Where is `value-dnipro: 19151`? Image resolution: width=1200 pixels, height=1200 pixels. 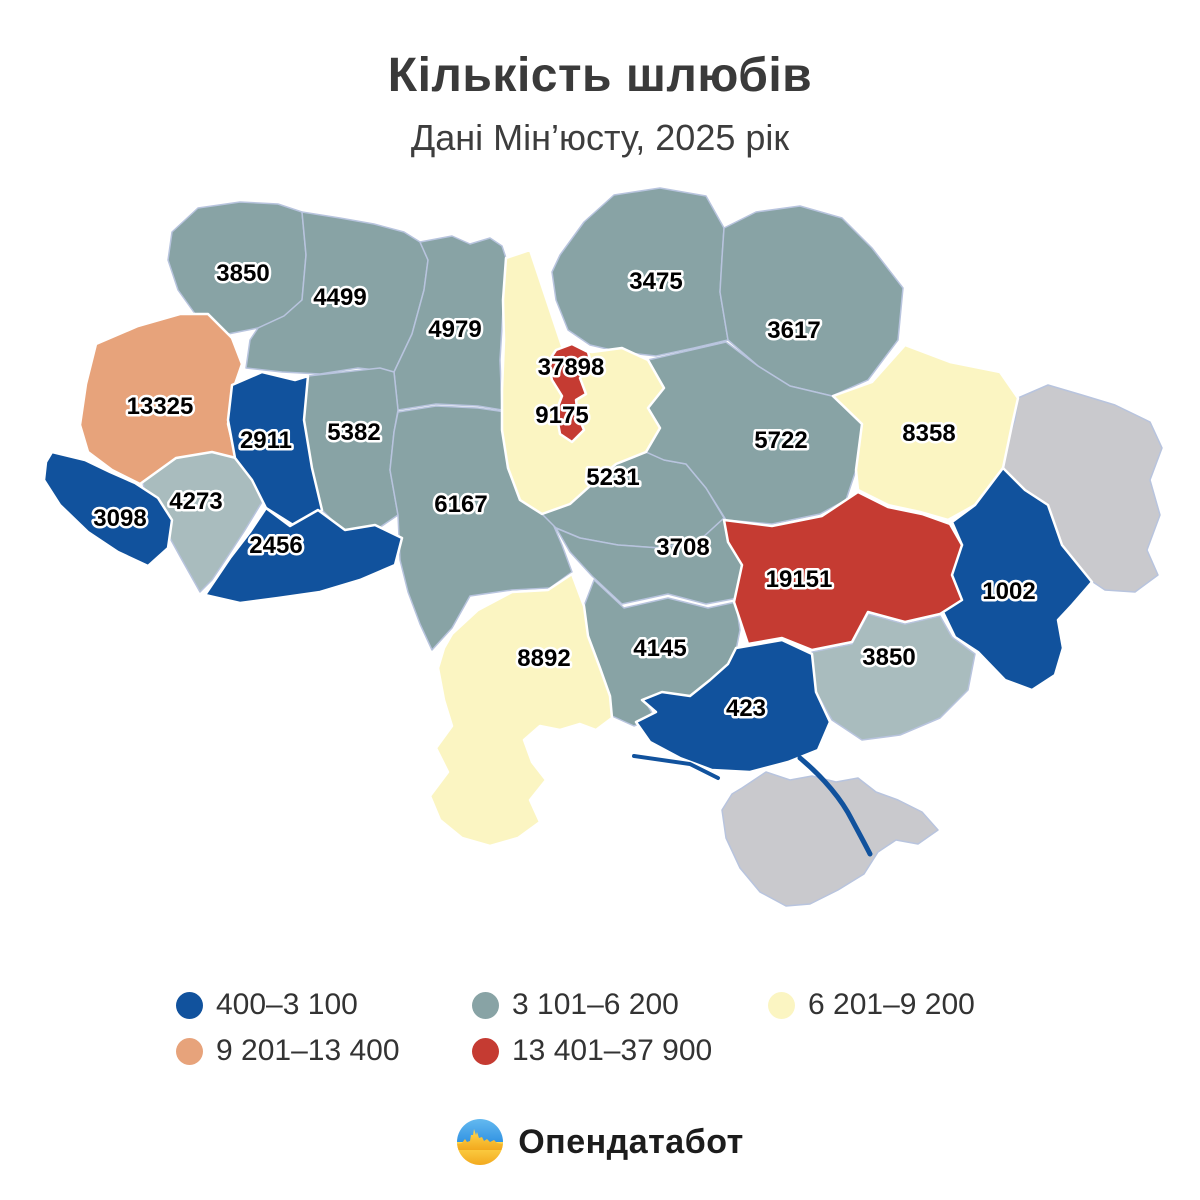 value-dnipro: 19151 is located at coordinates (799, 579).